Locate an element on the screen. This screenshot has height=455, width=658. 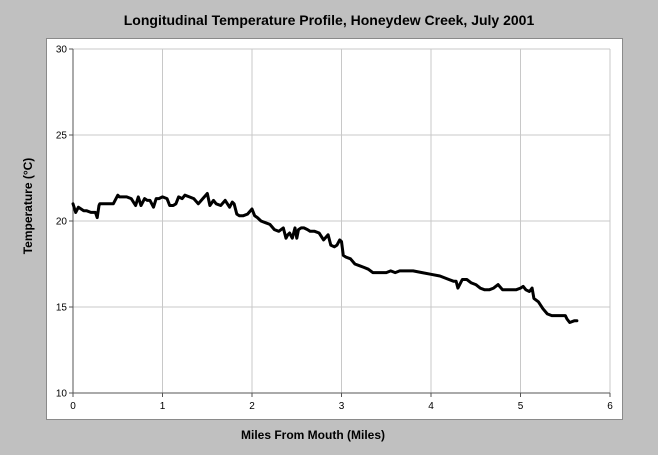
x-tick-label: 6 is located at coordinates (610, 406).